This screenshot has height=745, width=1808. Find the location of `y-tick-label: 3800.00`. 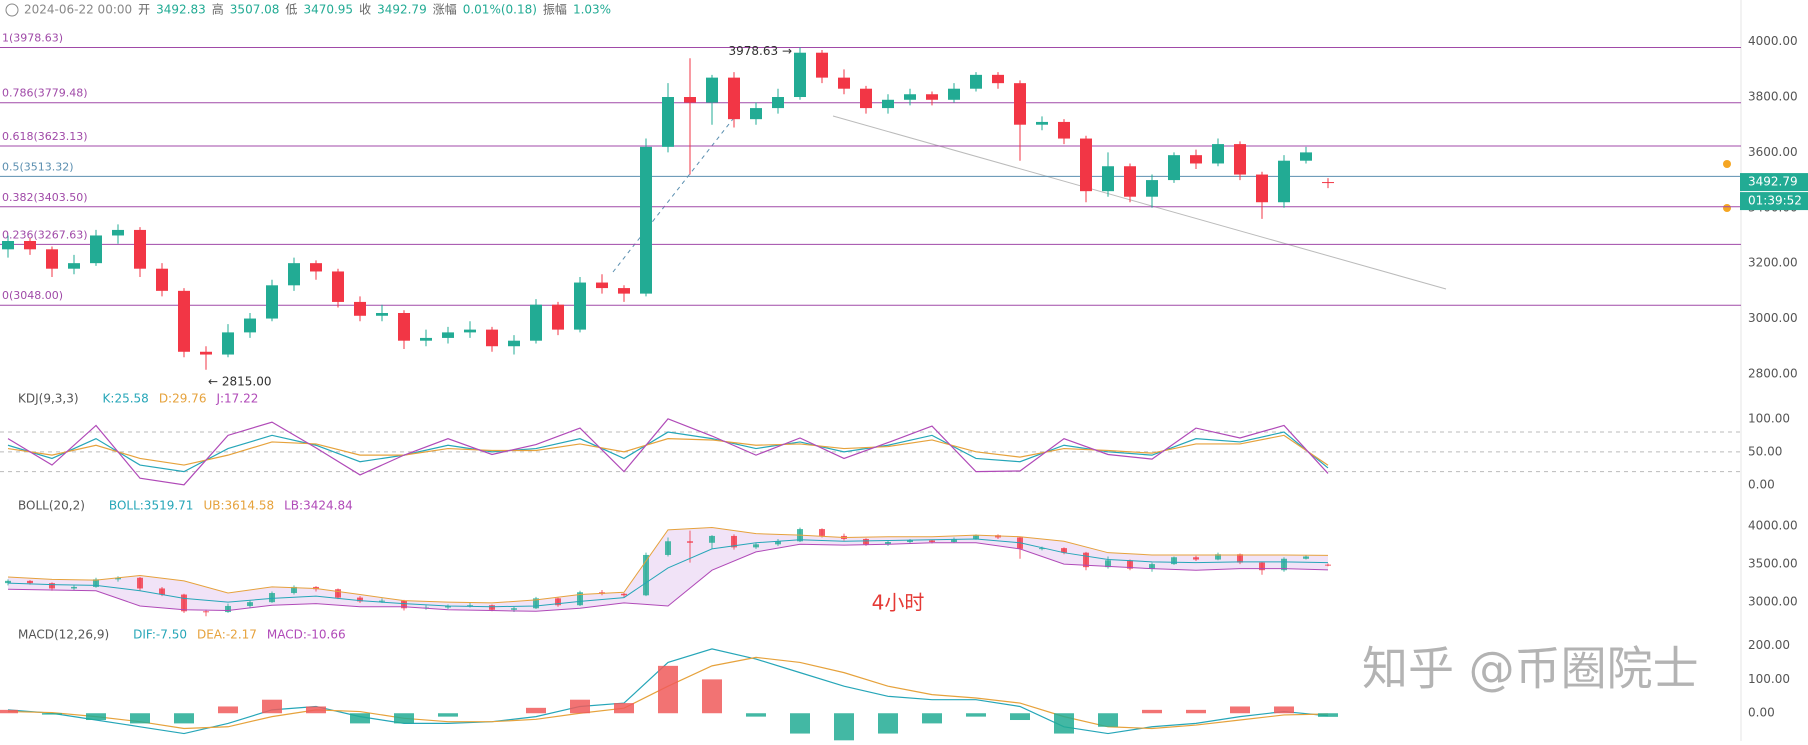

y-tick-label: 3800.00 is located at coordinates (1773, 97).